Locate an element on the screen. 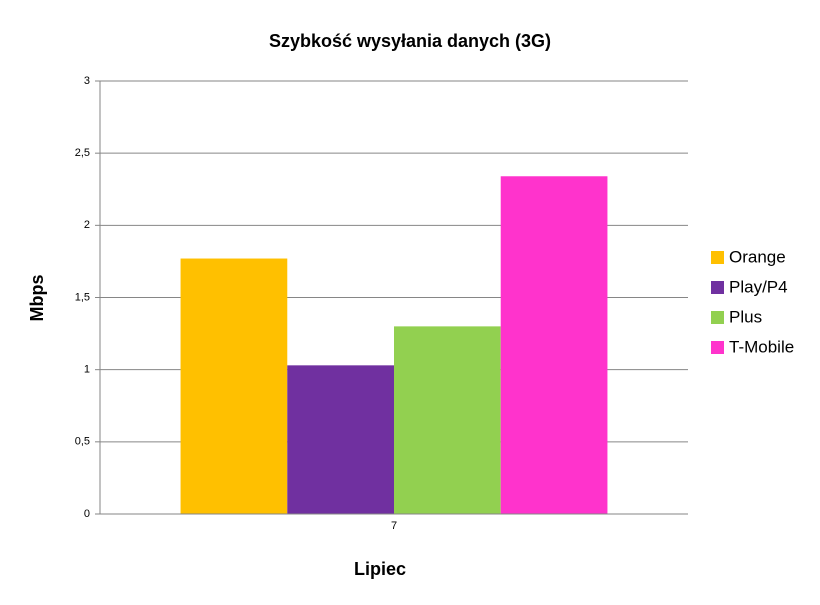 This screenshot has height=605, width=820. x-axis-title: Lipiec is located at coordinates (380, 569).